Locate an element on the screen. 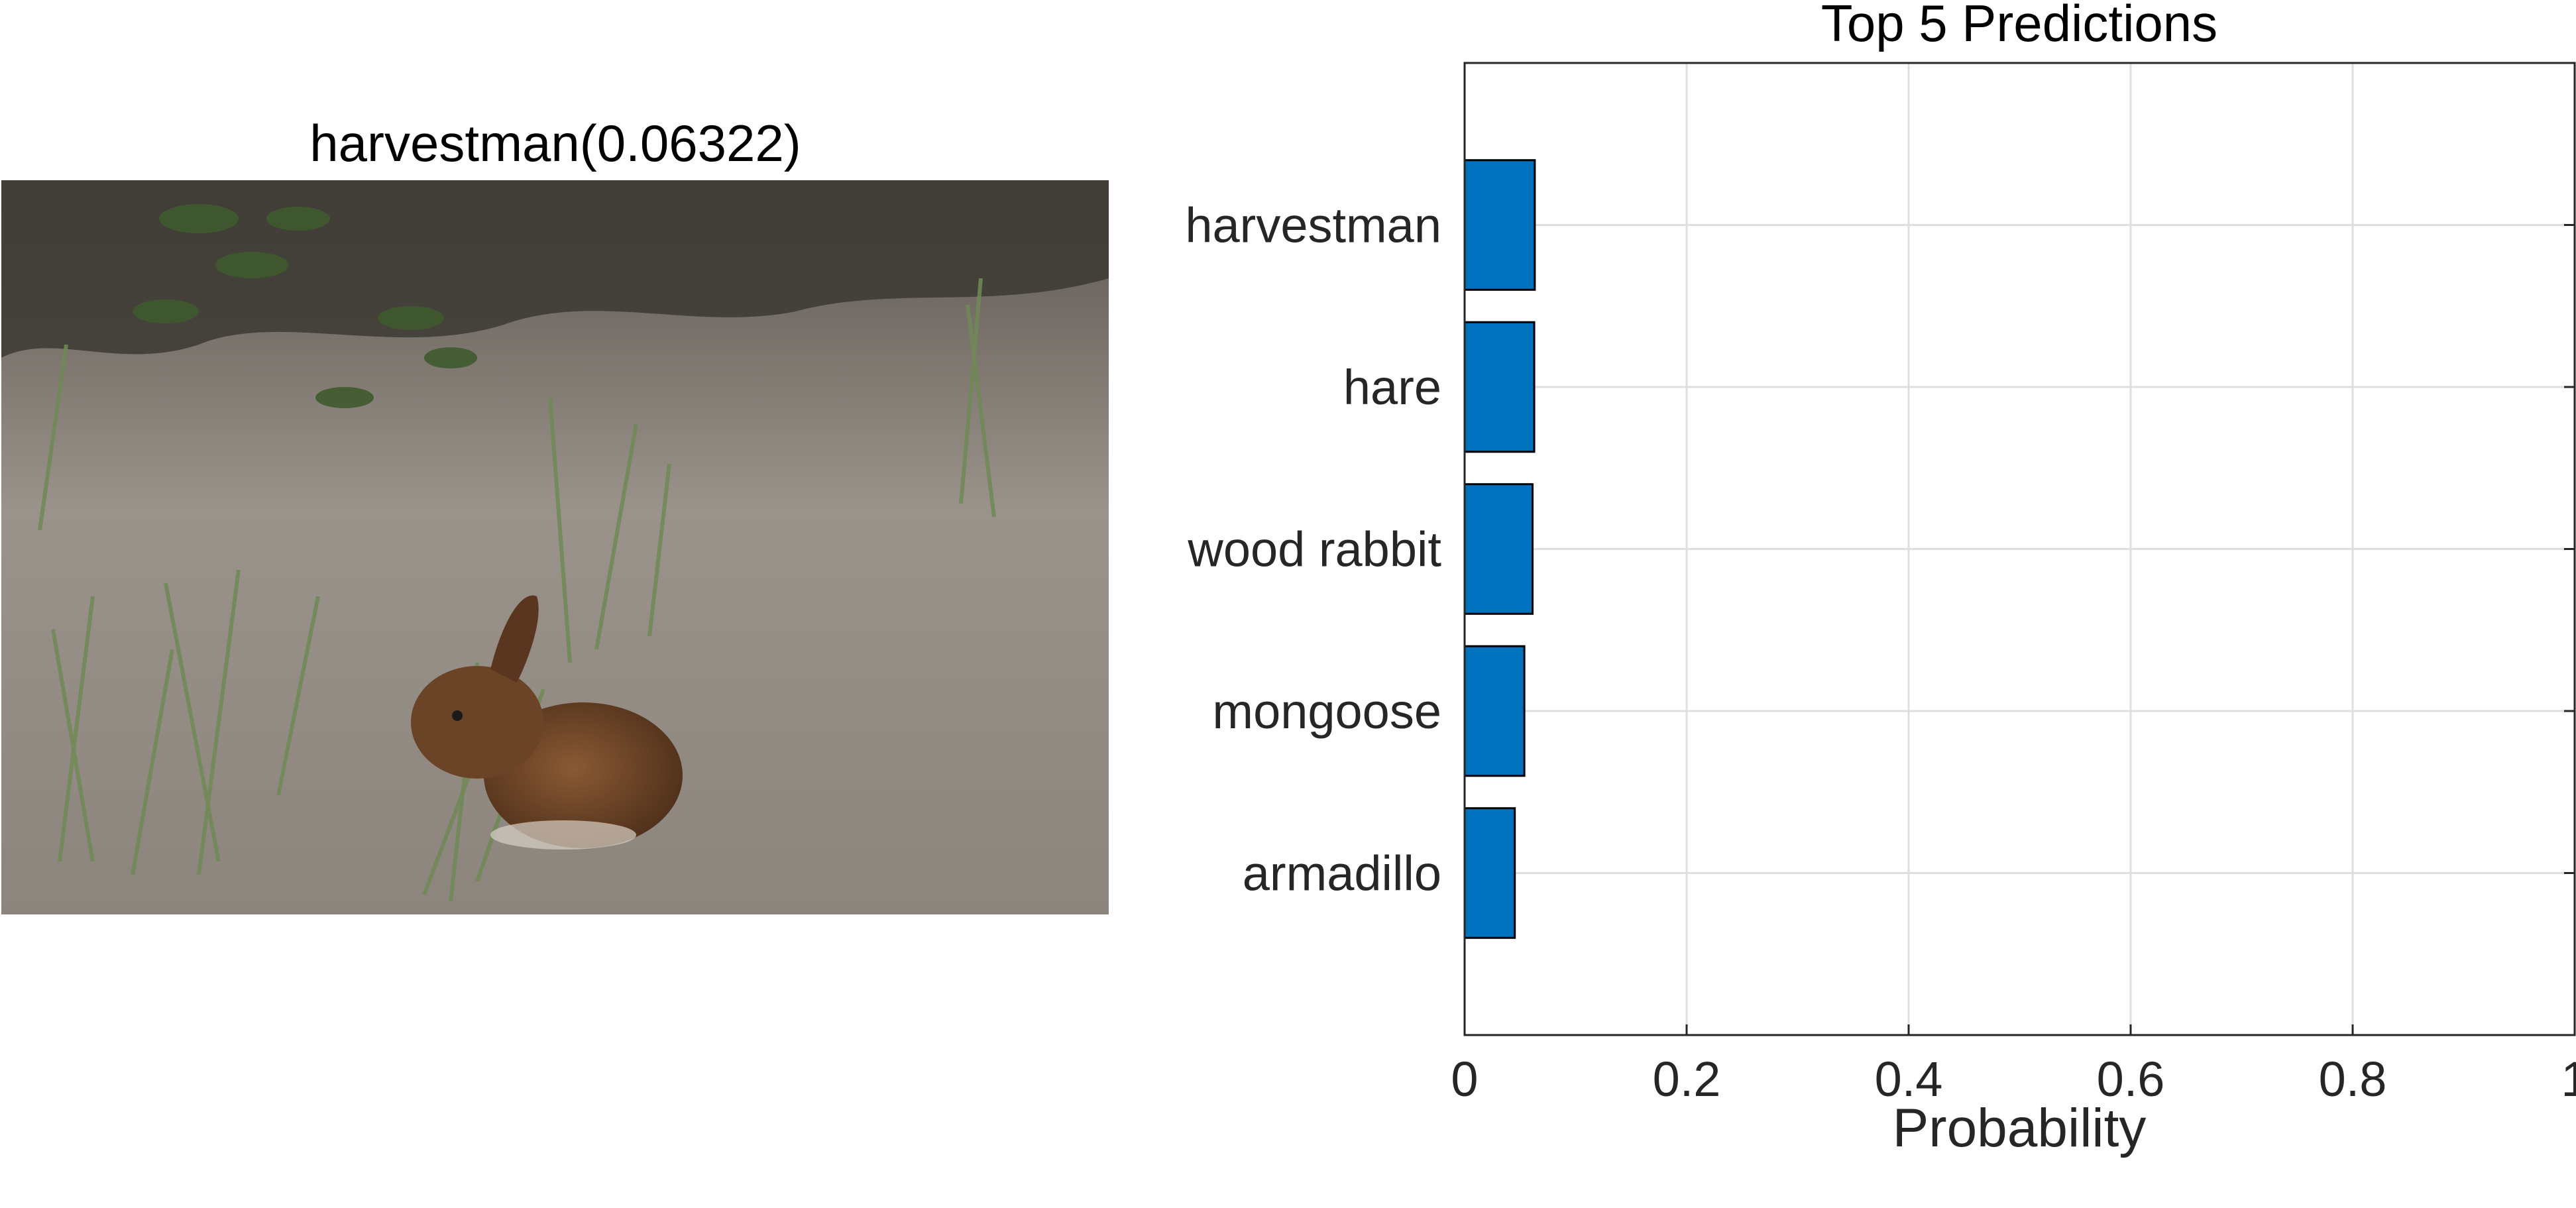 The height and width of the screenshot is (1208, 2576). x-tick-label: 0.8 is located at coordinates (2353, 1079).